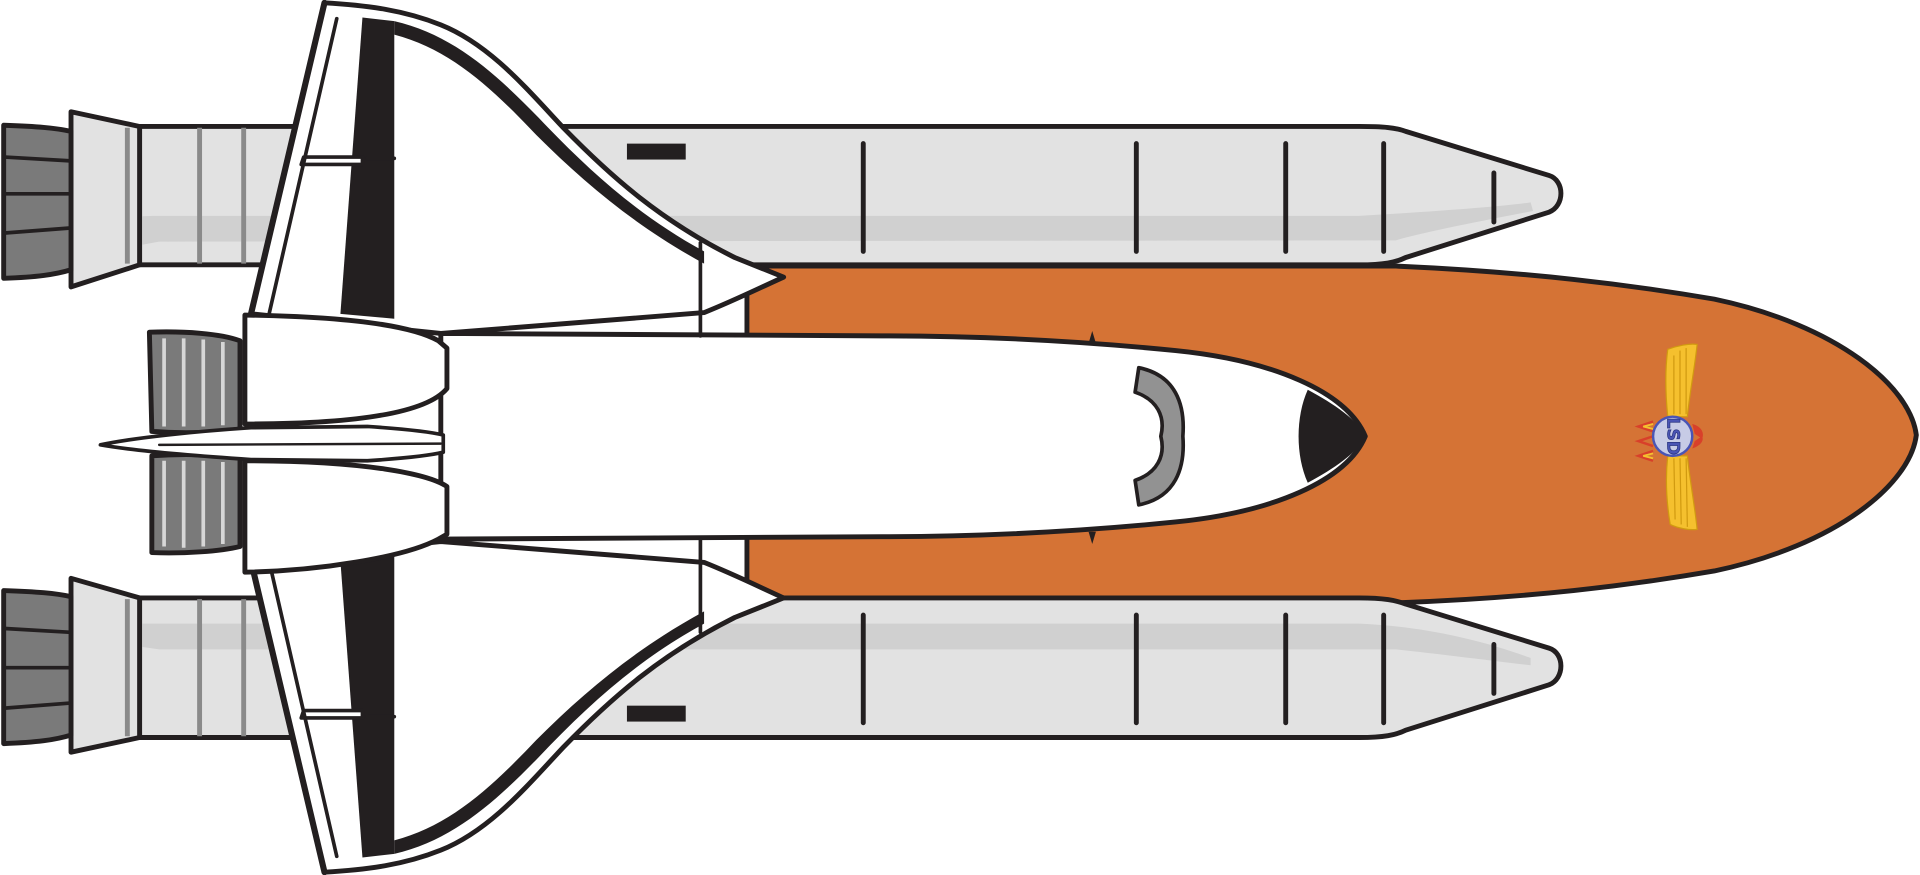  I want to click on wings-emblem: LSD, so click(1668, 437).